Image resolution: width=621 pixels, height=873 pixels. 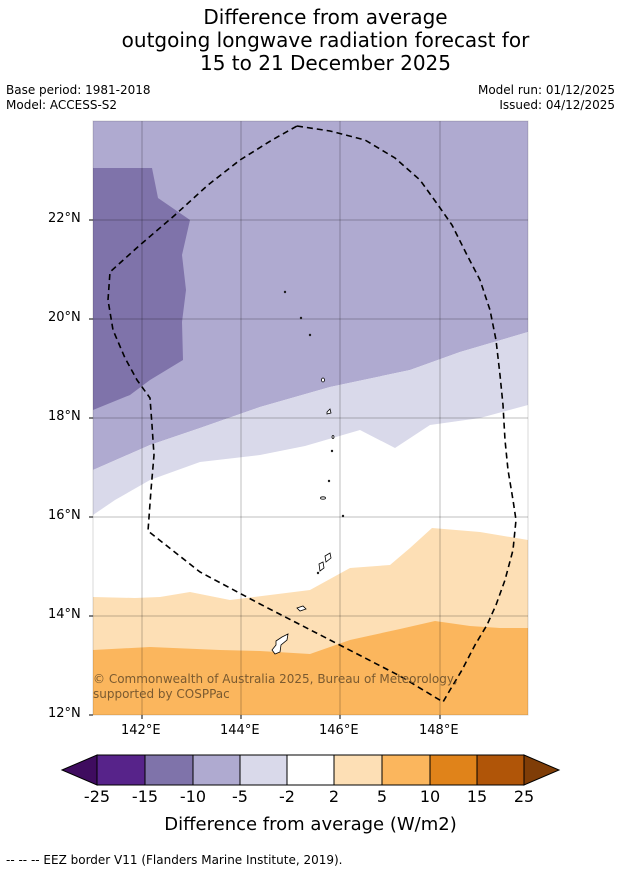 What do you see at coordinates (323, 380) in the screenshot?
I see `island-agrihan` at bounding box center [323, 380].